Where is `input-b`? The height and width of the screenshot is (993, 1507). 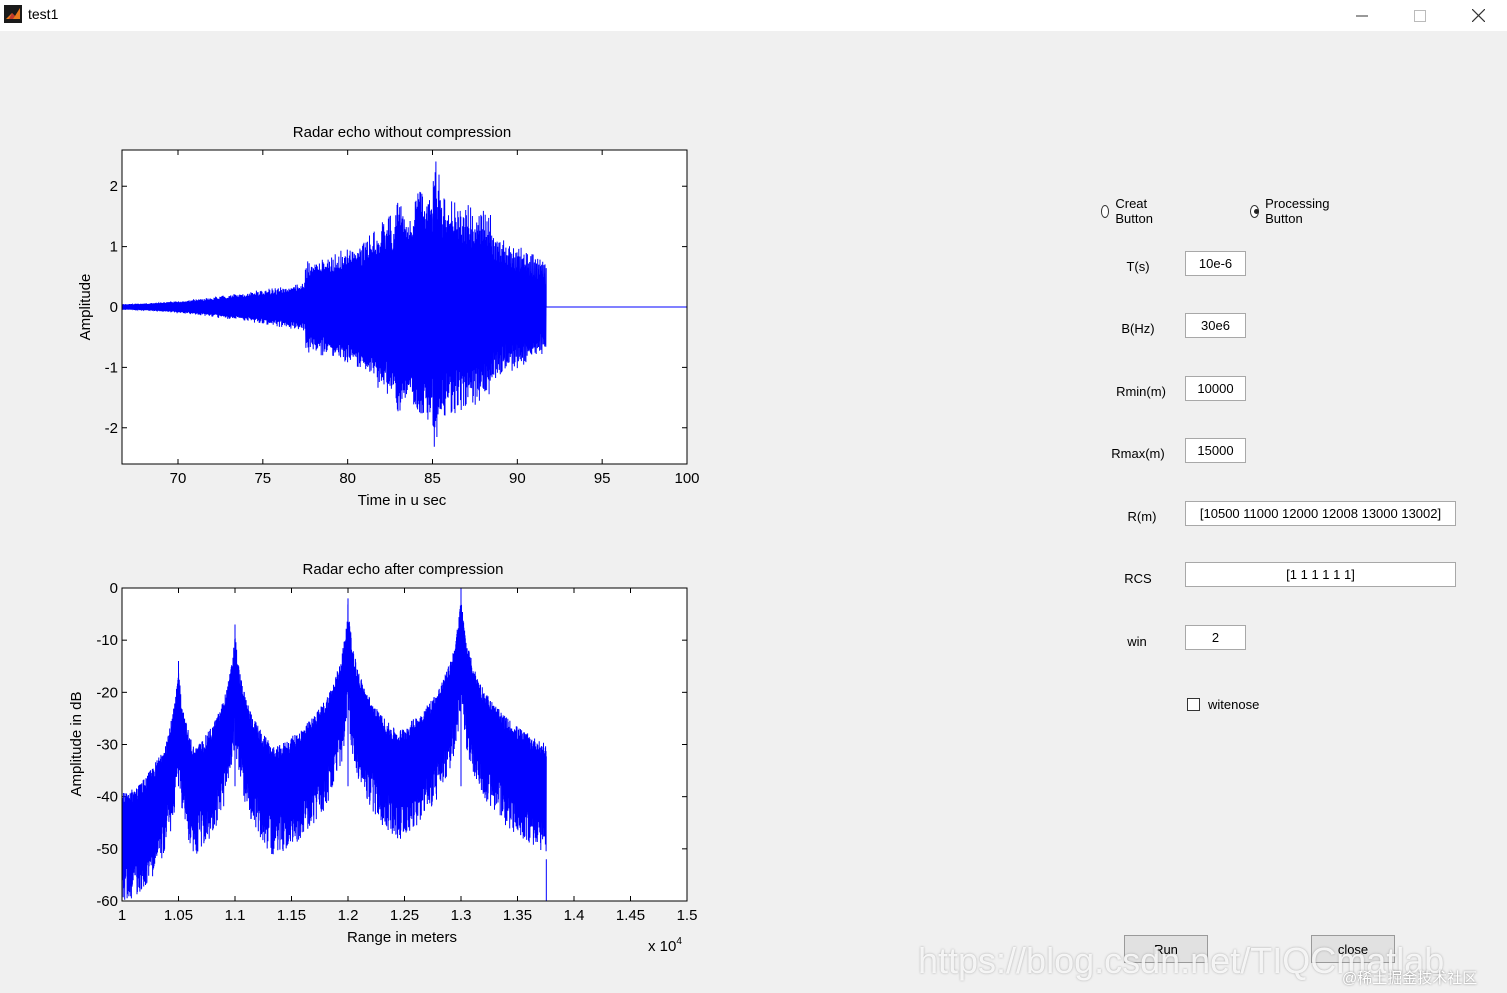
input-b is located at coordinates (1215, 325).